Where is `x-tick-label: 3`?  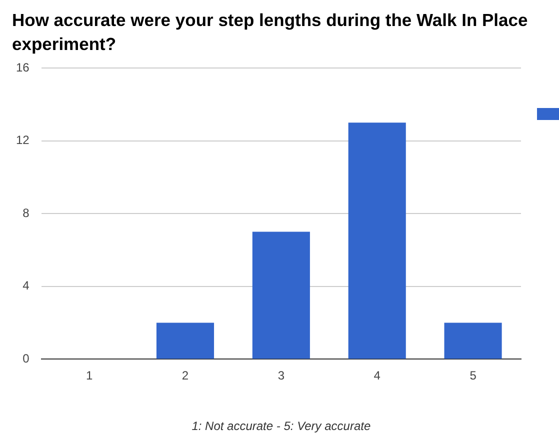
x-tick-label: 3 is located at coordinates (281, 375).